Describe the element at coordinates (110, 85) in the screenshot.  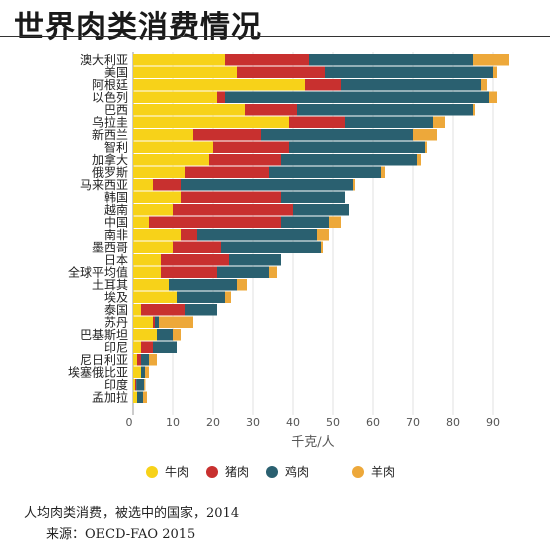
I see `category-label: 阿根廷` at that location.